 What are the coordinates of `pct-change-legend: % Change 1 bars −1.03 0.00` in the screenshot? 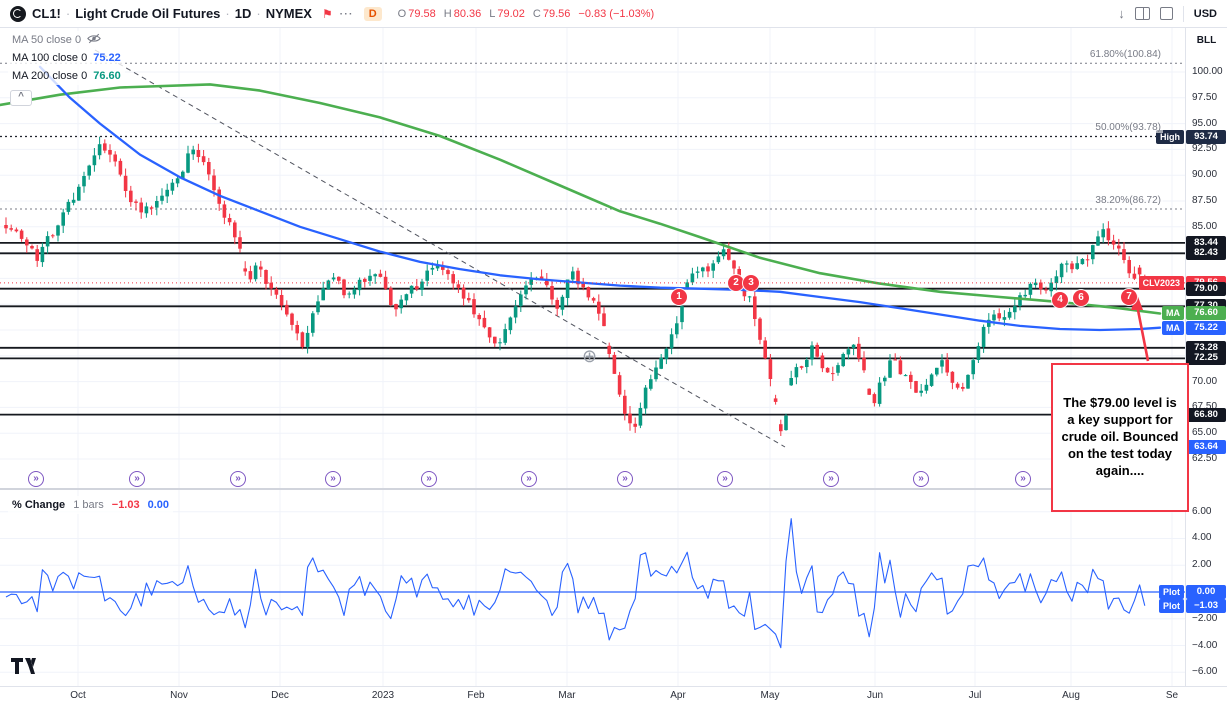 It's located at (91, 505).